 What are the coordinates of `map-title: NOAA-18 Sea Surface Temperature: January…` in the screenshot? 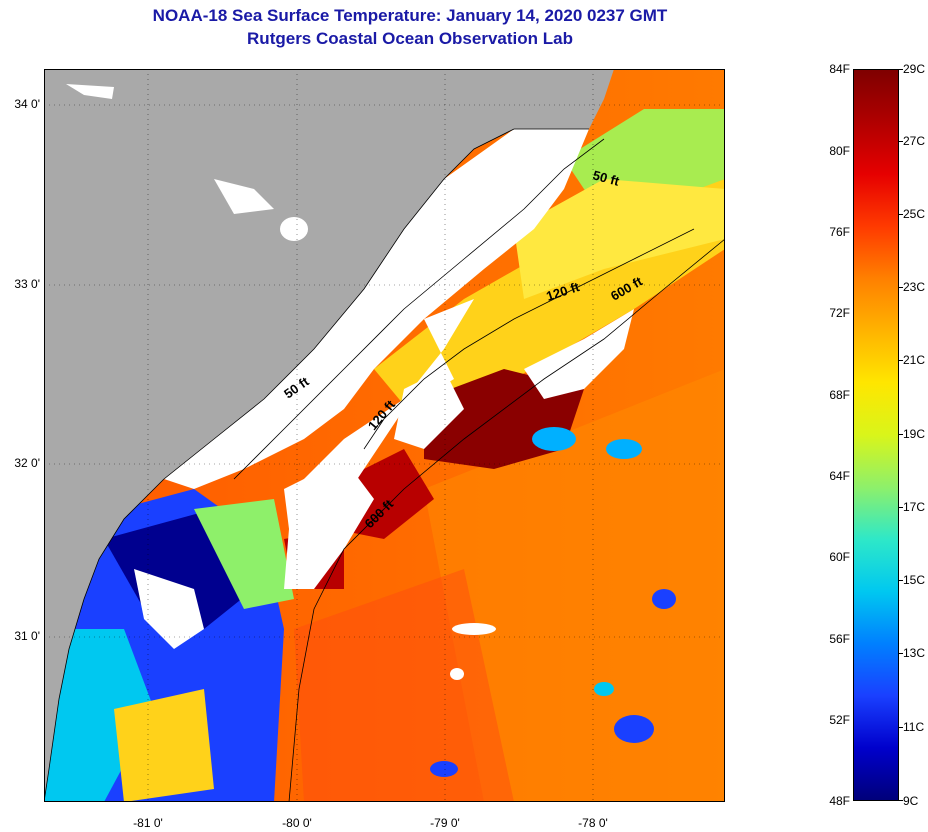 It's located at (410, 27).